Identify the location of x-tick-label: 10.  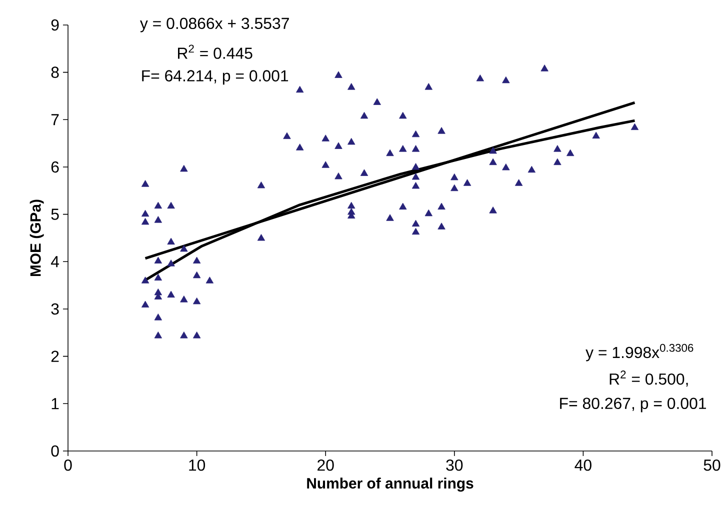
(197, 465).